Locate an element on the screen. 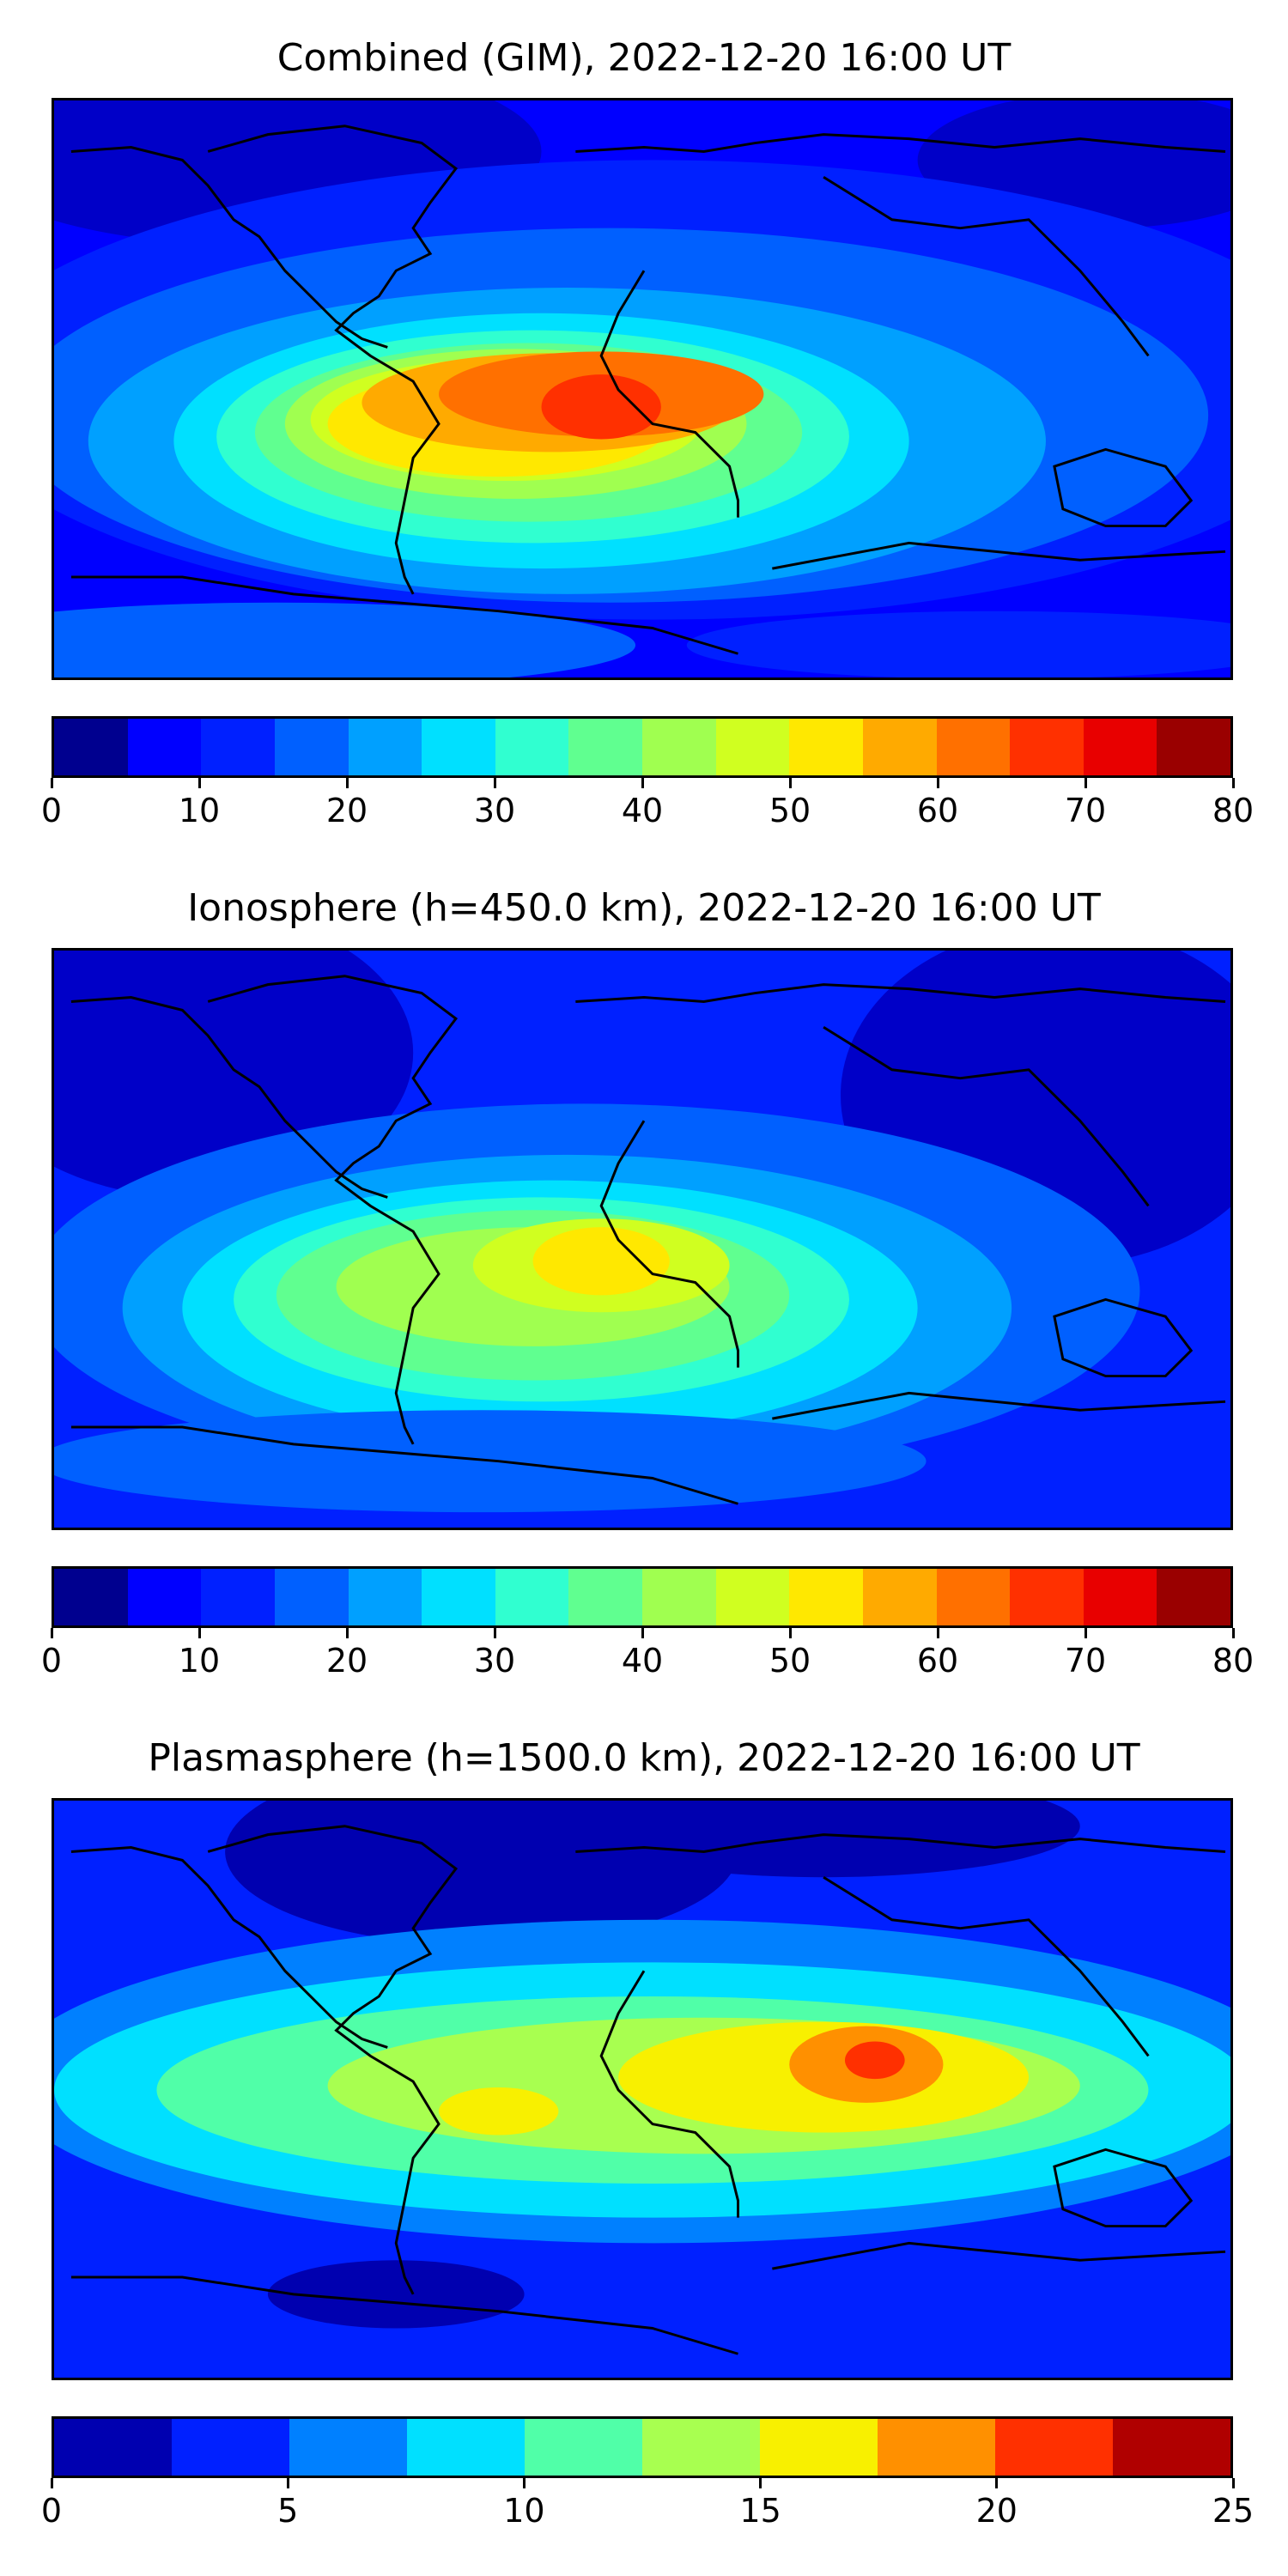 The image size is (1288, 2576). colorbar-ionosphere is located at coordinates (642, 1597).